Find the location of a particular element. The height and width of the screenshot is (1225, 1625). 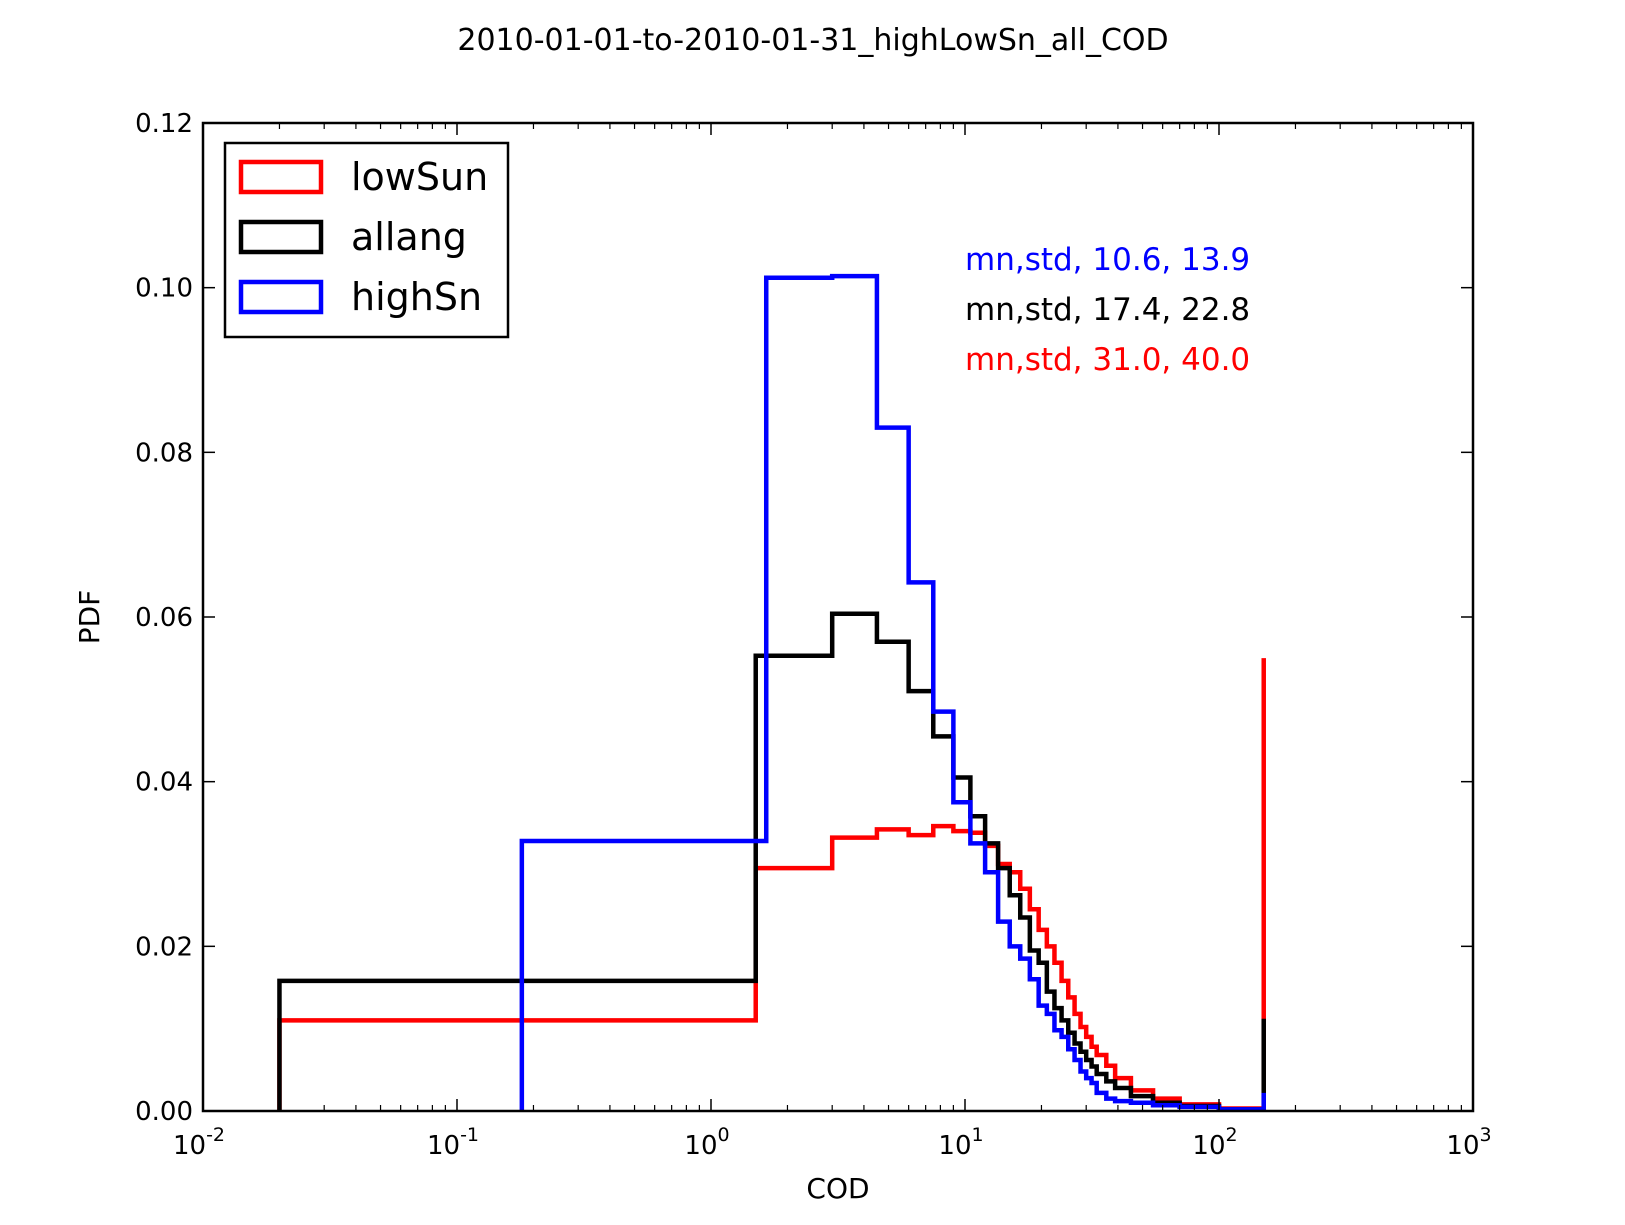

series-lowSun-step is located at coordinates (771, 967).